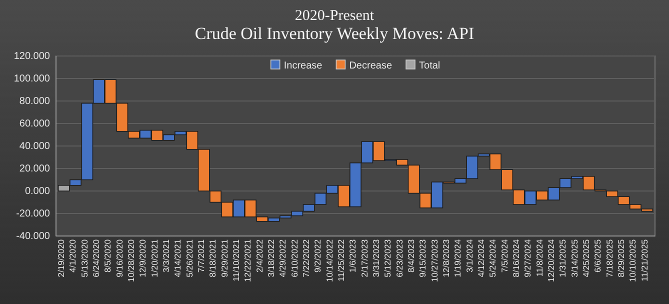 This screenshot has height=304, width=669. Describe the element at coordinates (154, 258) in the screenshot. I see `x-tick-label: 1/20/2021` at that location.